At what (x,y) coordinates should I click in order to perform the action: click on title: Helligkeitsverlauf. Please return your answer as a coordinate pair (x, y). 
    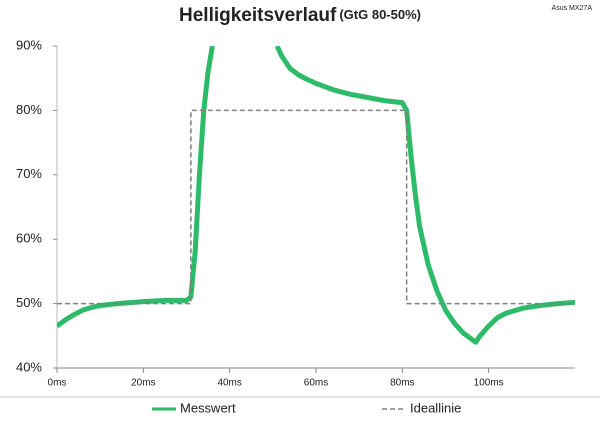
    Looking at the image, I should click on (258, 15).